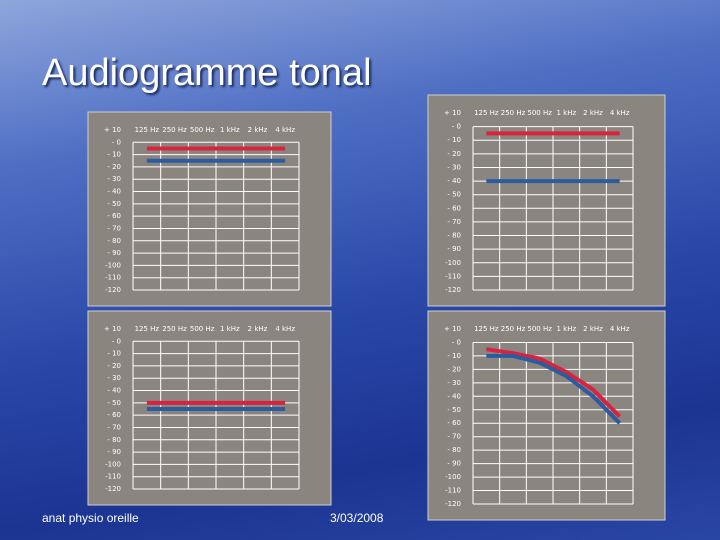 This screenshot has height=540, width=720. I want to click on footer-text: anat physio oreille, so click(90, 518).